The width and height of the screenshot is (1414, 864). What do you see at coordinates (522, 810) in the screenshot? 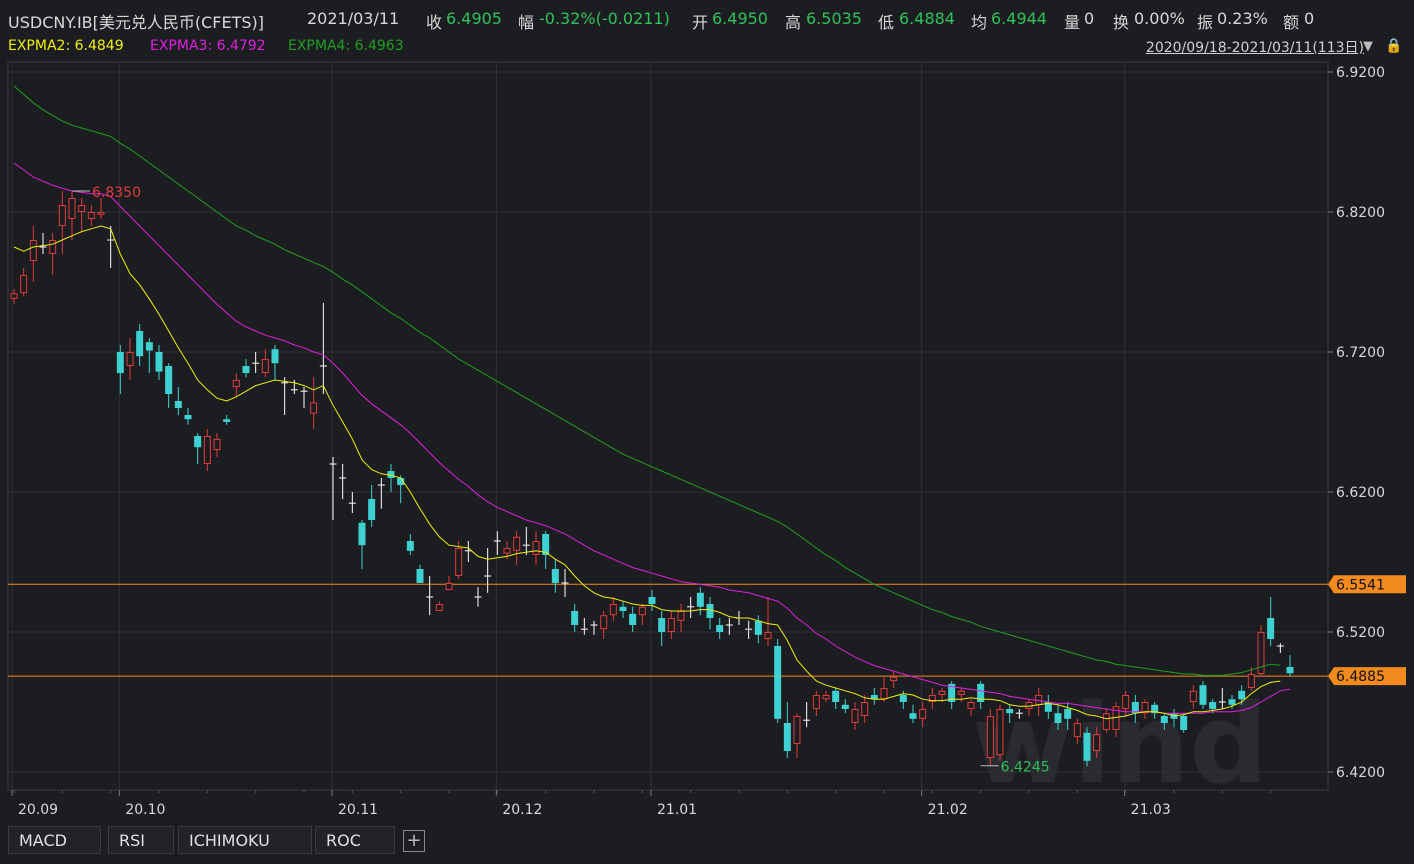
I see `x-tick-label: 20.12` at bounding box center [522, 810].